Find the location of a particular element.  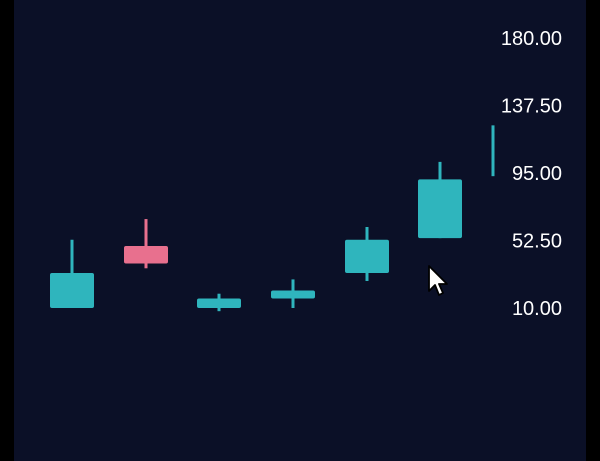

y-axis: 180.00 137.50 95.00 52.50 10.00 is located at coordinates (531, 174).